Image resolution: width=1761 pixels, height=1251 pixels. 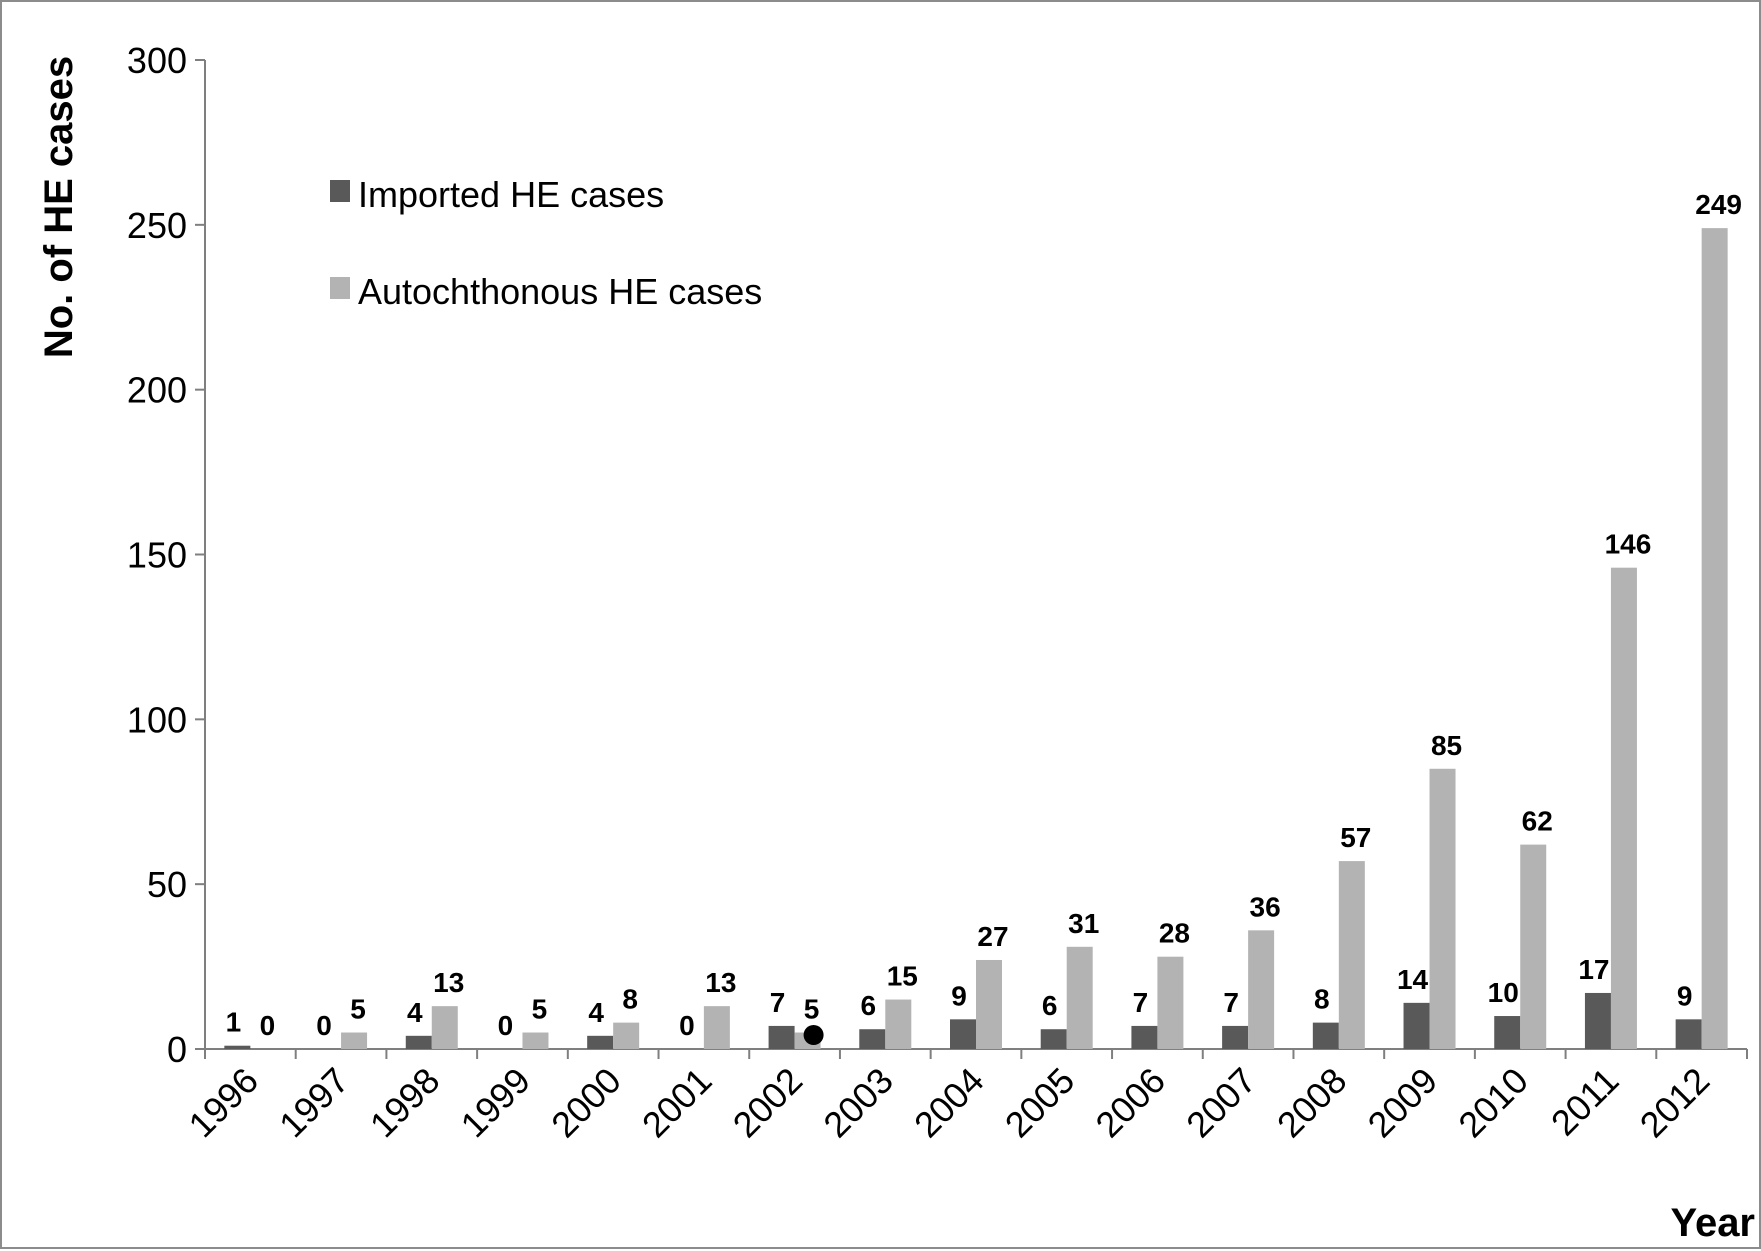 I want to click on y-tick-label: 250, so click(x=157, y=225).